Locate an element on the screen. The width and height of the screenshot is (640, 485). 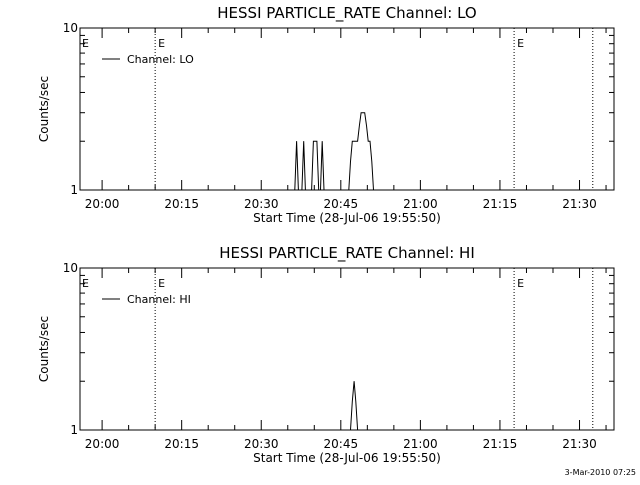
footer-timestamp: 3-Mar-2010 07:25 is located at coordinates (600, 472).